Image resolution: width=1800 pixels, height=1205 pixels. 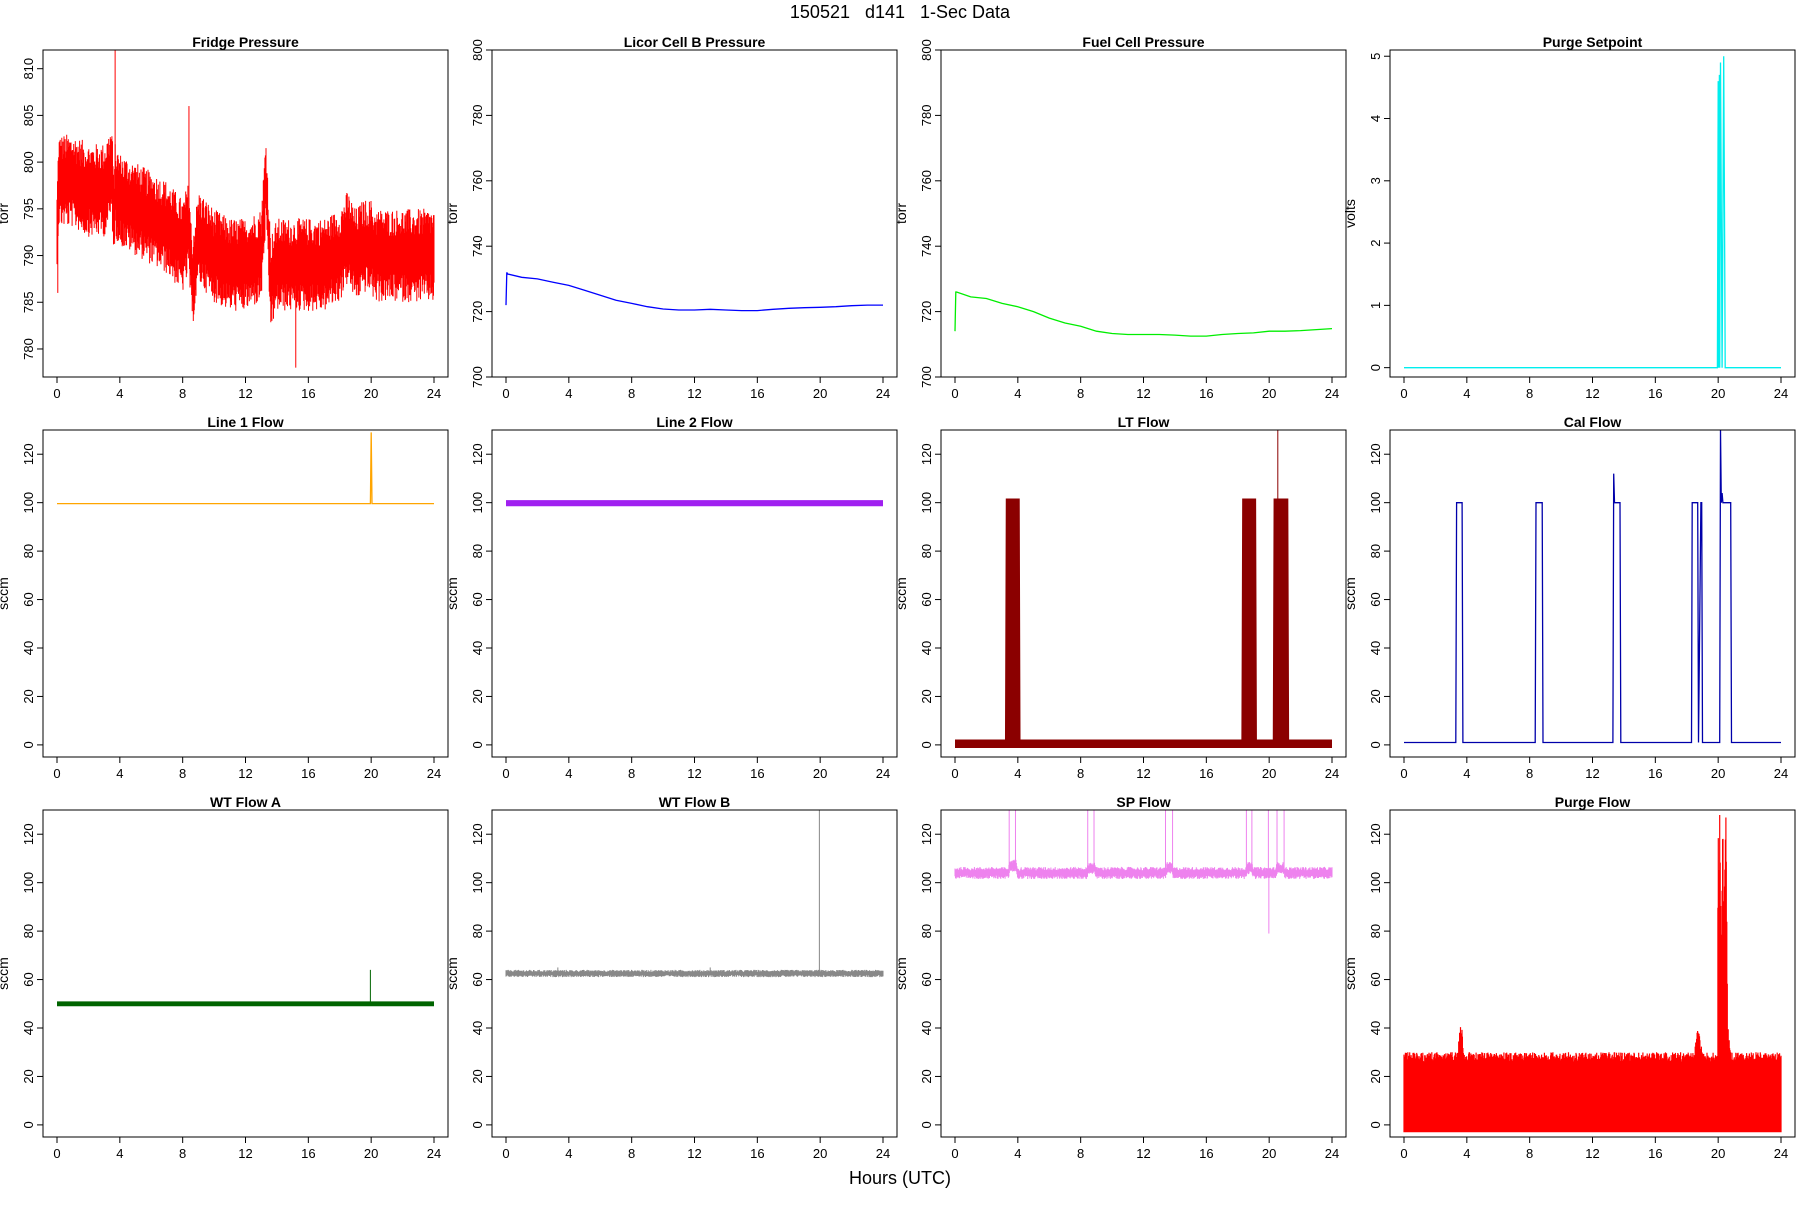 What do you see at coordinates (245, 228) in the screenshot?
I see `series-noise` at bounding box center [245, 228].